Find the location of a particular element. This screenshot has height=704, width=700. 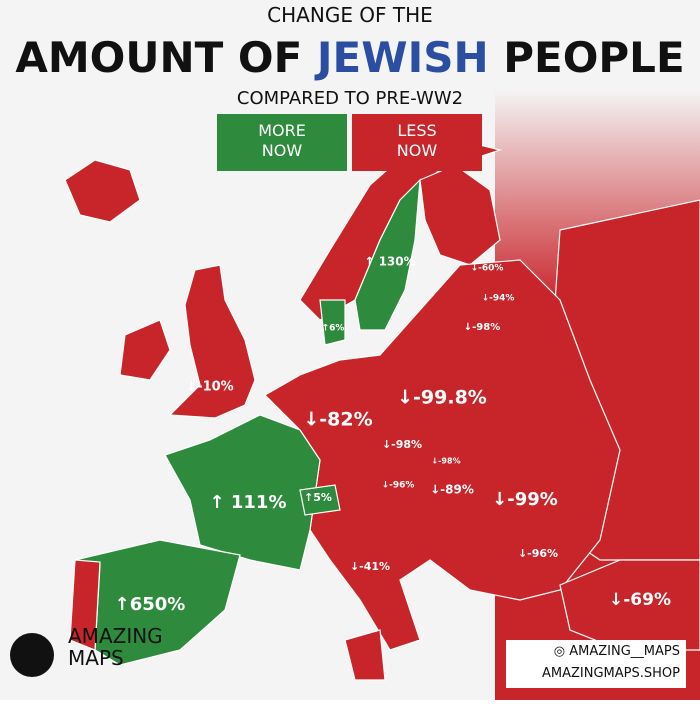

change-label: ↓-99.8% is located at coordinates (442, 398).